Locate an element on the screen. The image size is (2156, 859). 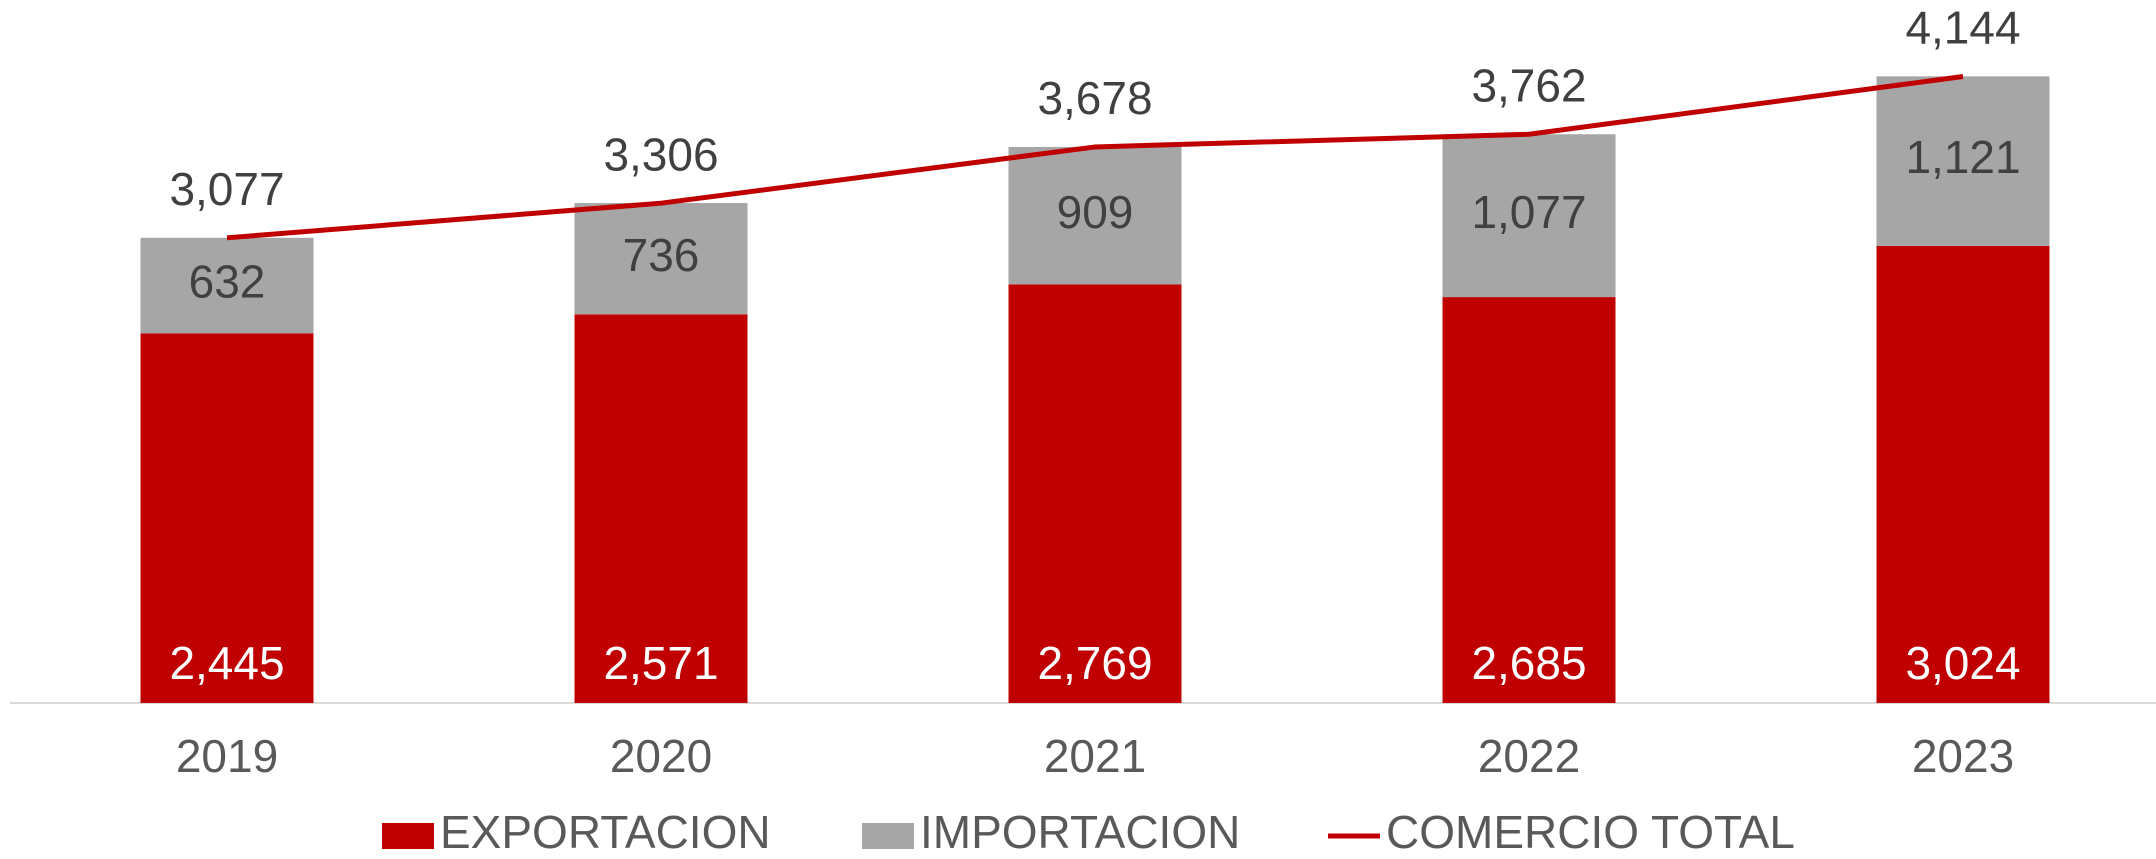
legend-label: EXPORTACION is located at coordinates (605, 832).